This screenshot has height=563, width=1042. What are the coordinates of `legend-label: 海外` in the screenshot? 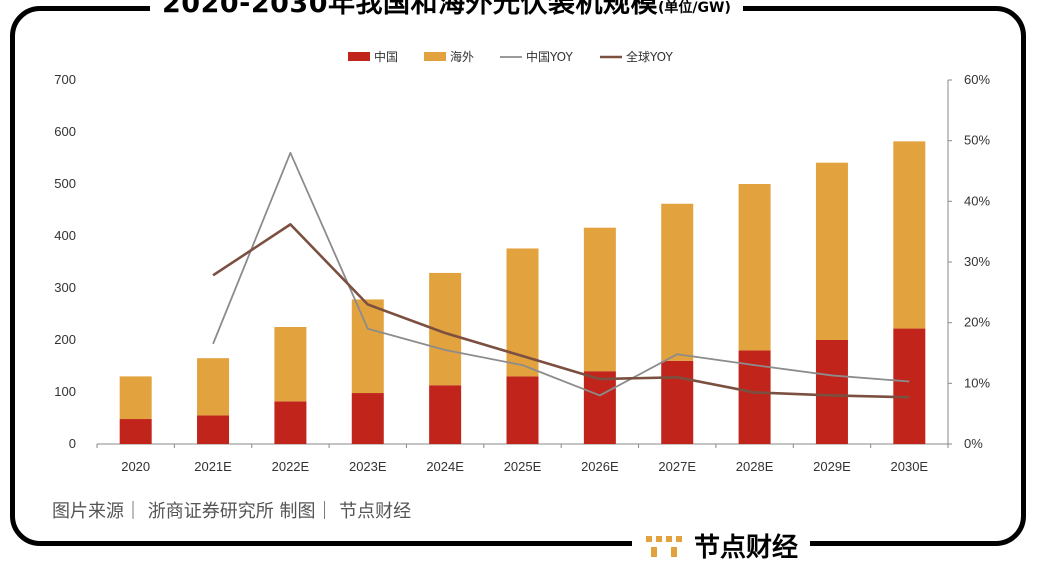 It's located at (462, 56).